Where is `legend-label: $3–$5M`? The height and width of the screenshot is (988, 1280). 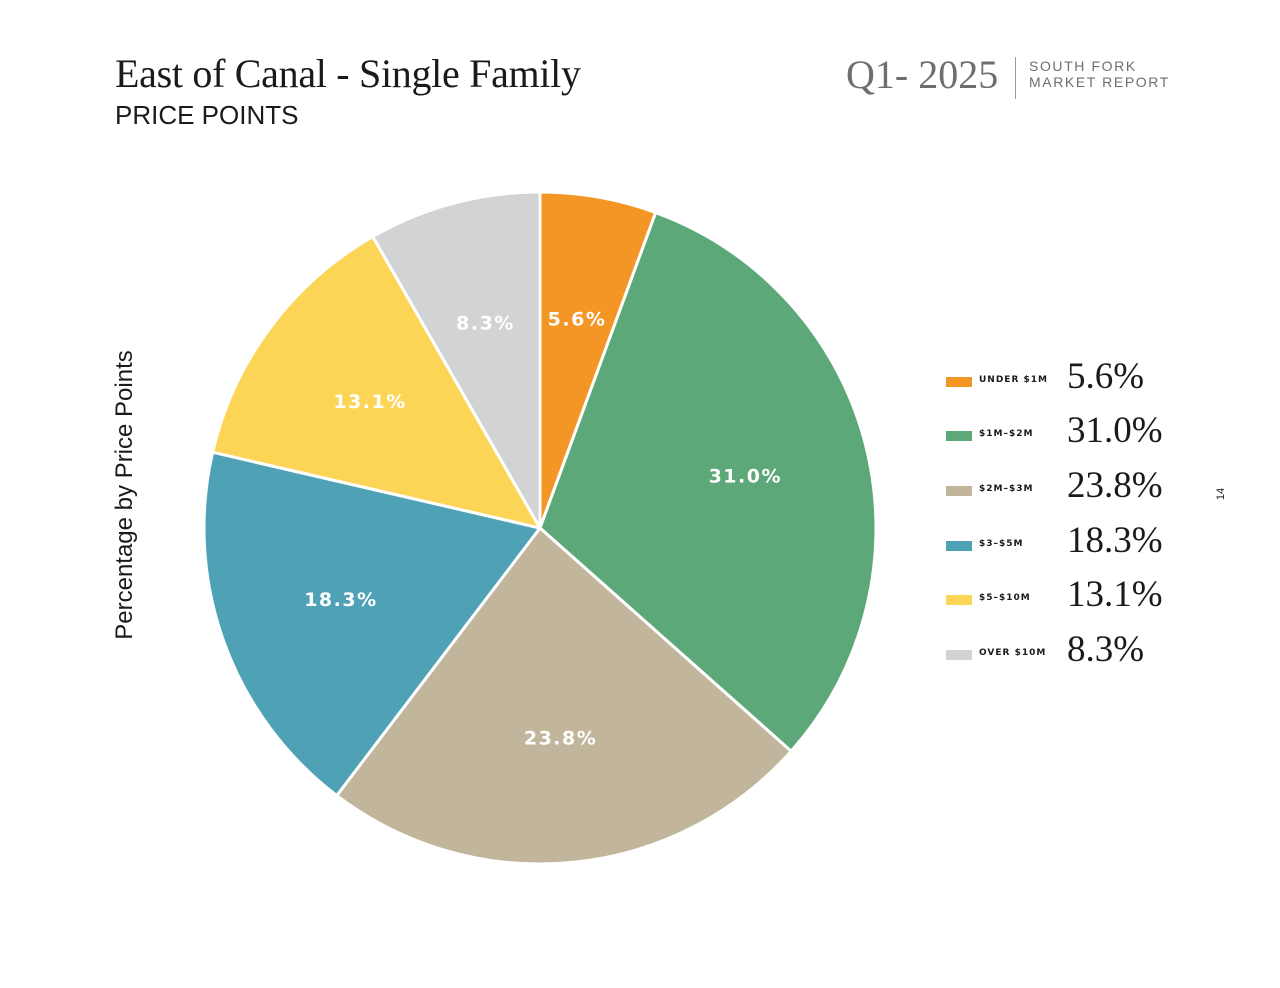 legend-label: $3–$5M is located at coordinates (1001, 544).